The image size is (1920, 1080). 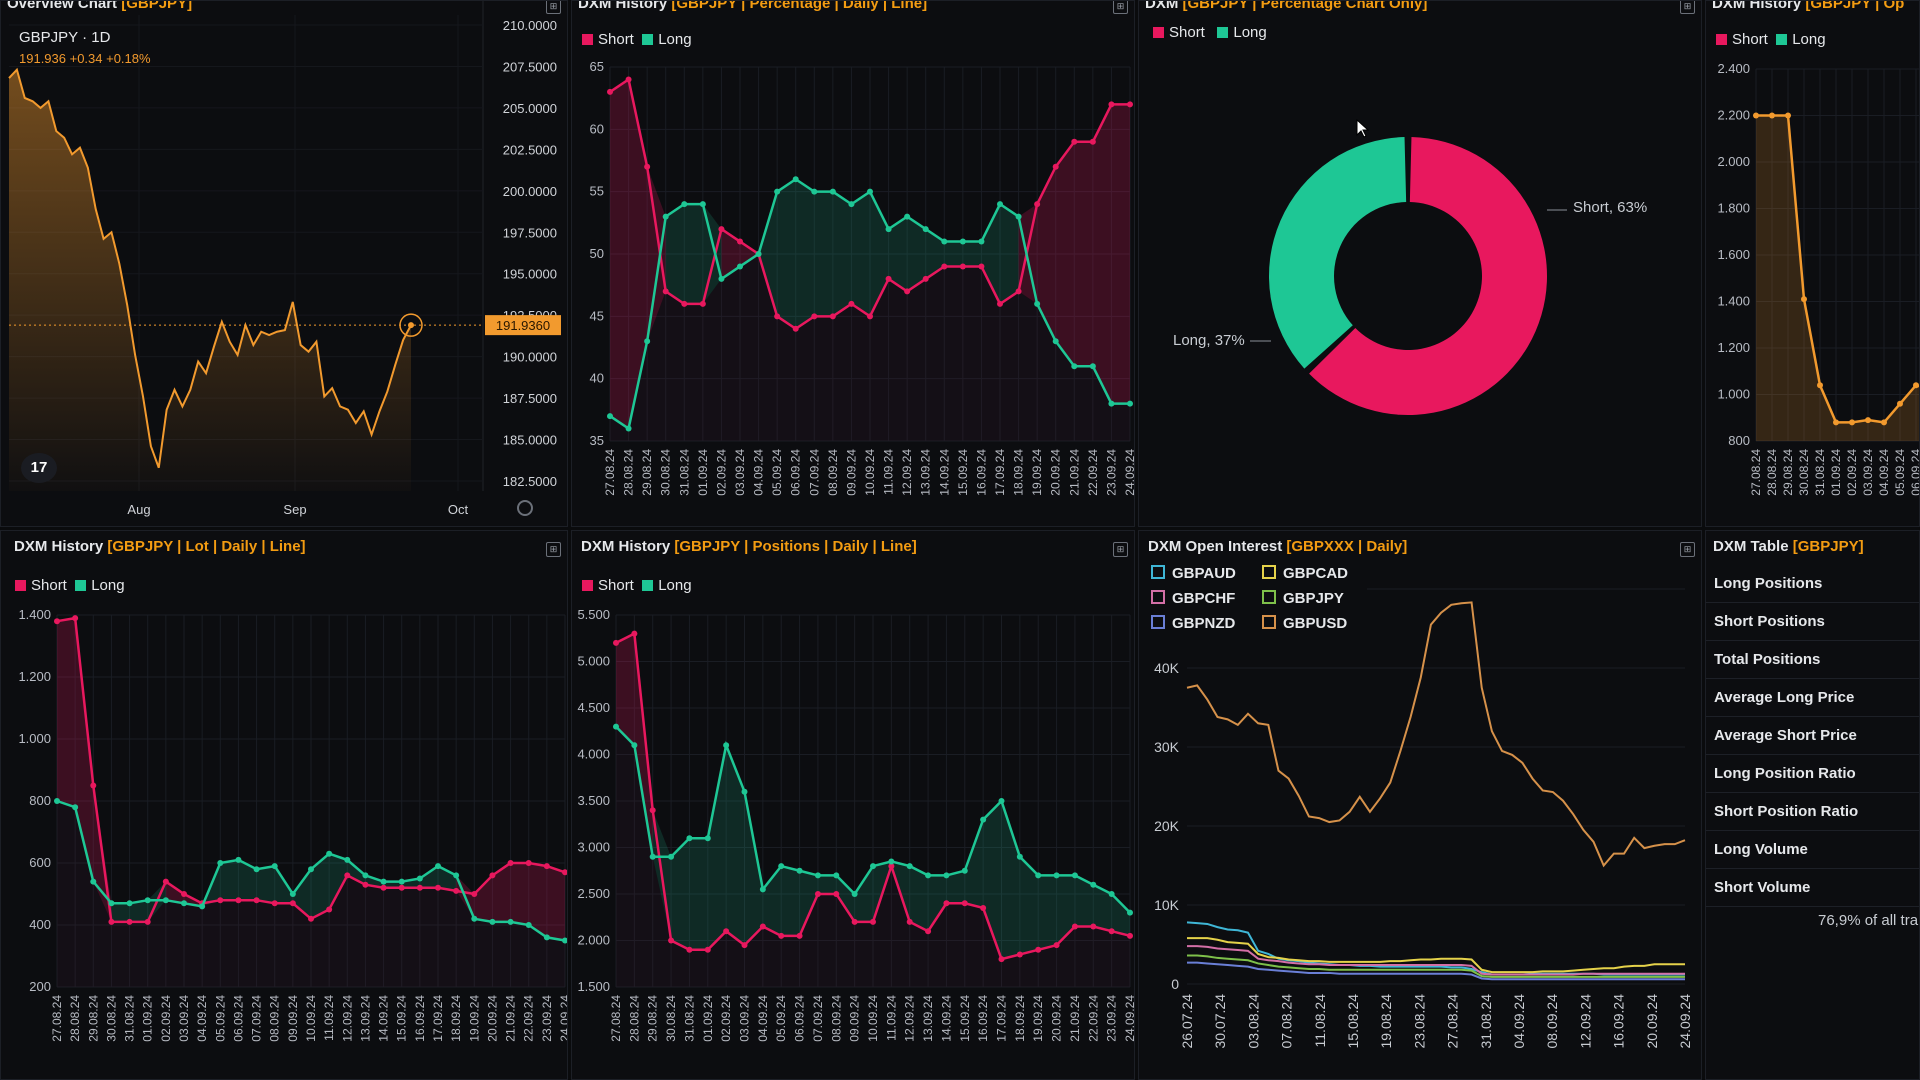 What do you see at coordinates (148, 1018) in the screenshot?
I see `x-tick-label: 01.09.24` at bounding box center [148, 1018].